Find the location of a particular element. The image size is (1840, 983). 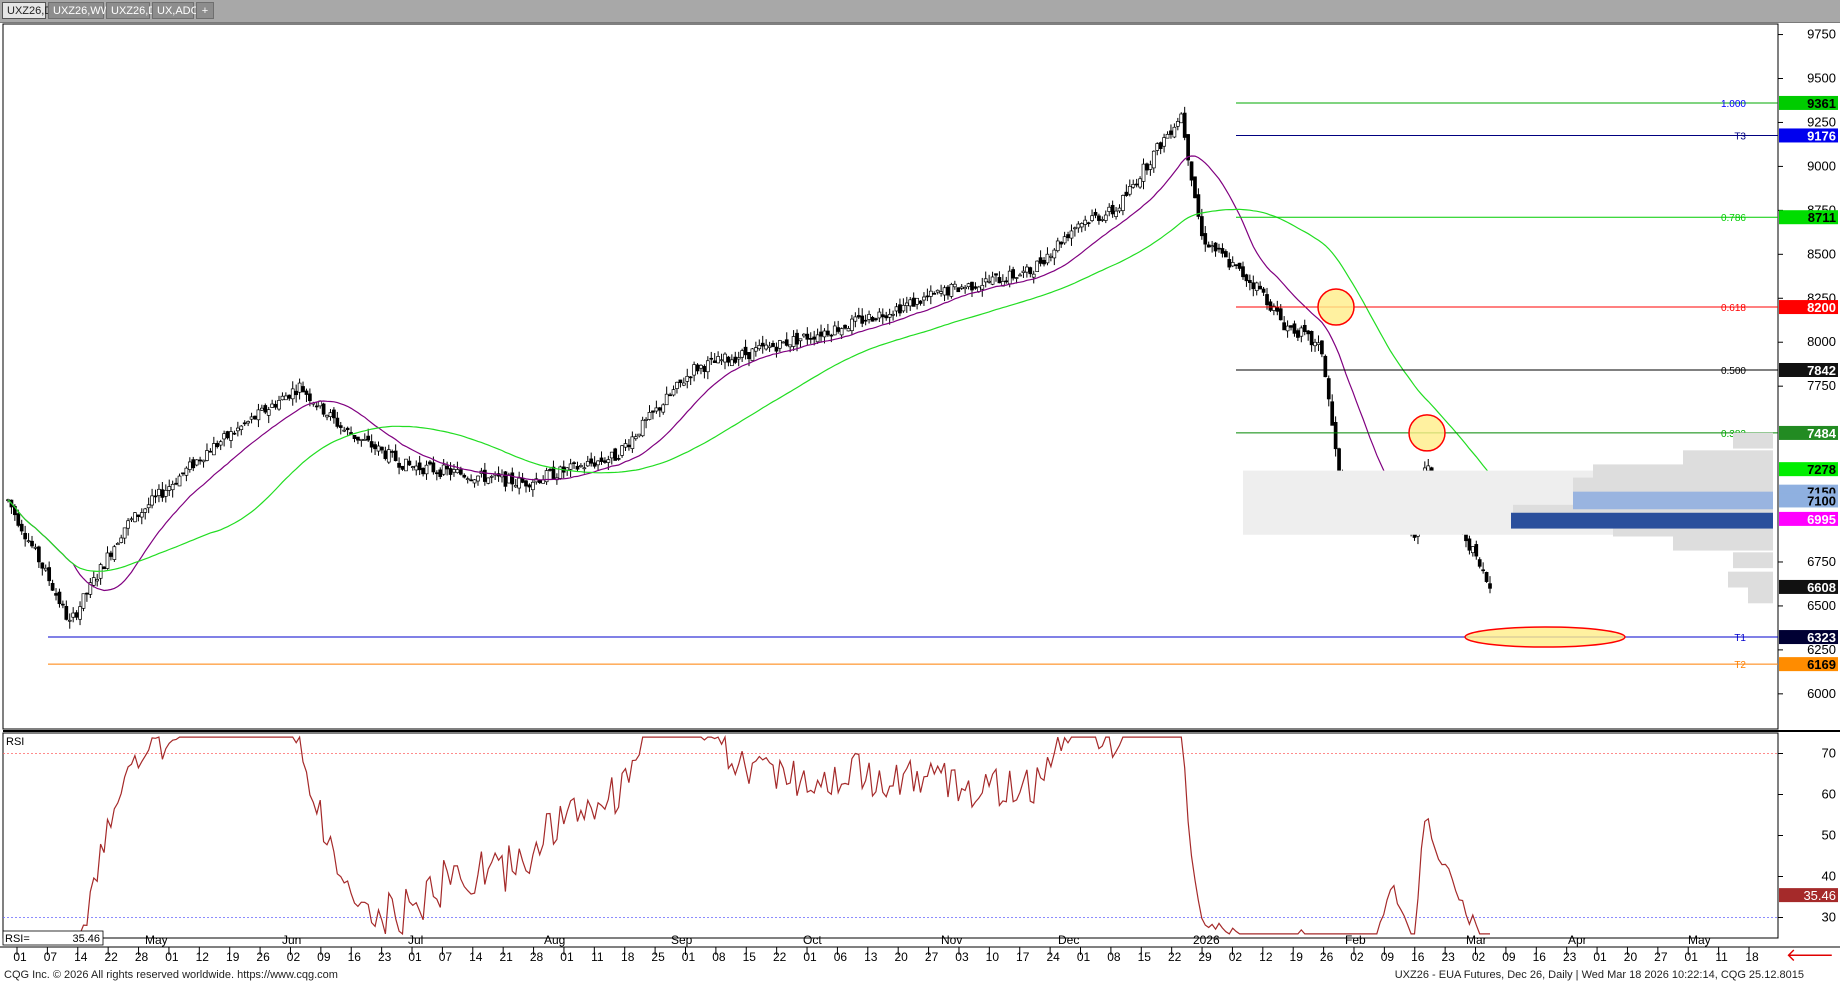

time-axis-day: 22 is located at coordinates (111, 957).